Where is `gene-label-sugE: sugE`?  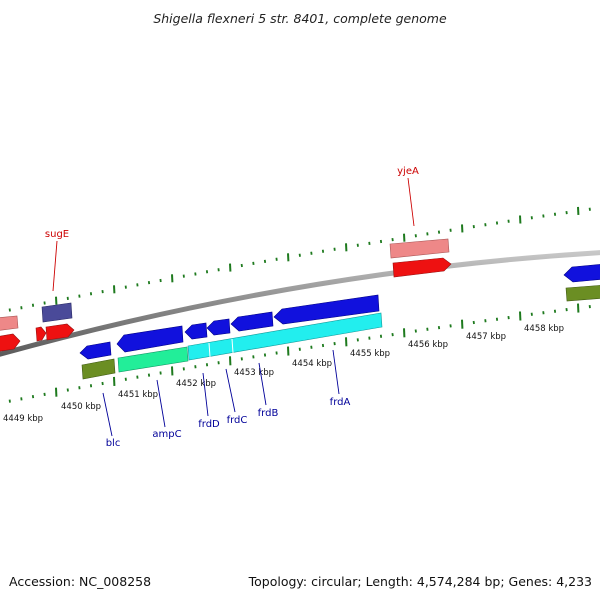
gene-label-sugE: sugE is located at coordinates (57, 234).